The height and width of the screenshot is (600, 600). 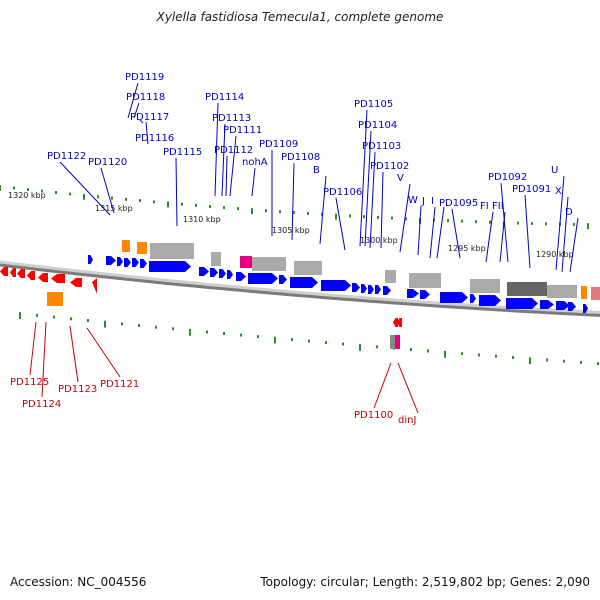 I want to click on forward-gene-label: PD1095, so click(x=458, y=203).